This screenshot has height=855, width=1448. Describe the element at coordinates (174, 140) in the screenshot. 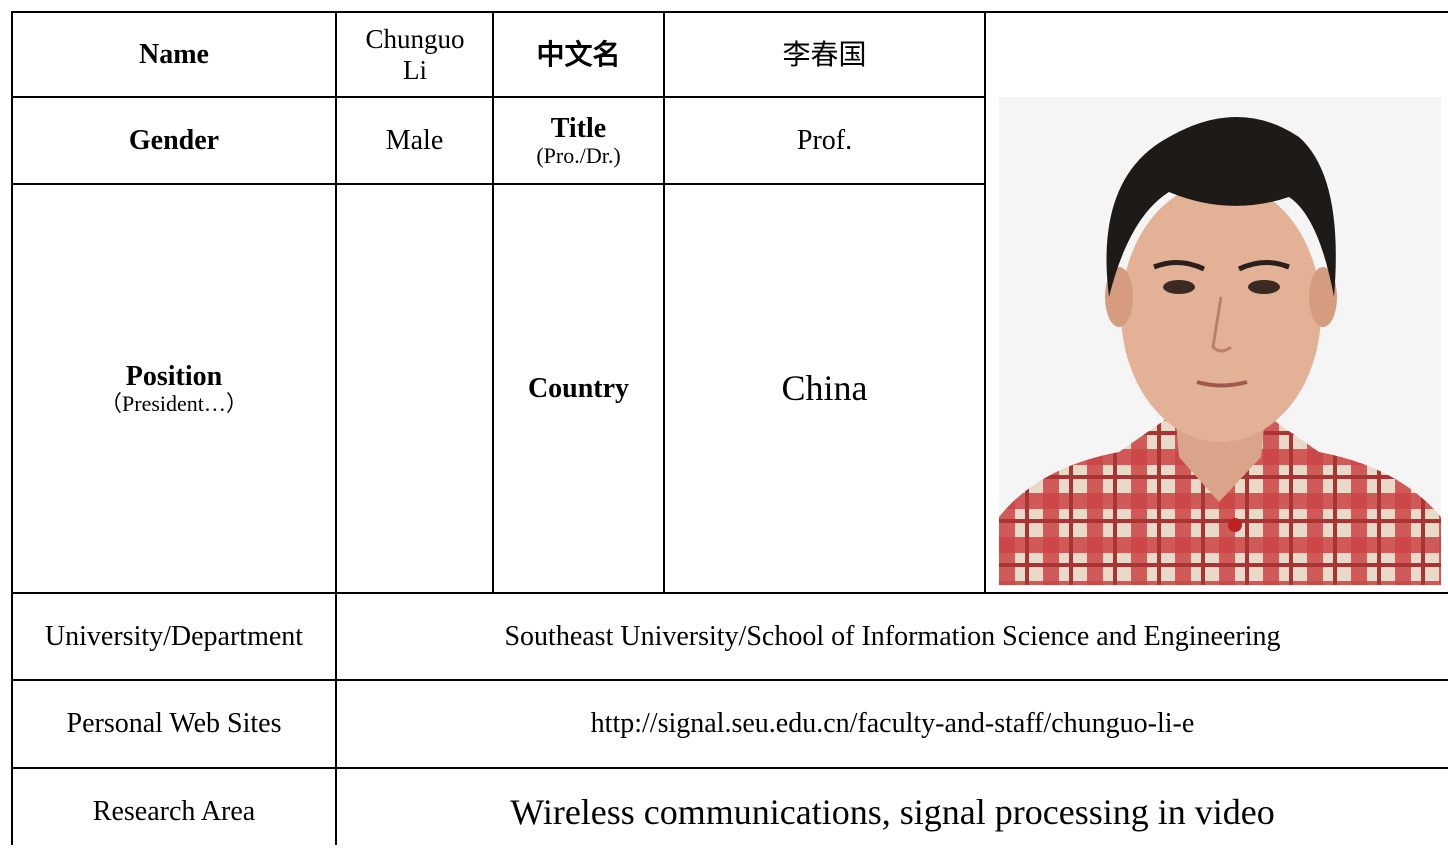

I see `gender-label: Gender` at that location.